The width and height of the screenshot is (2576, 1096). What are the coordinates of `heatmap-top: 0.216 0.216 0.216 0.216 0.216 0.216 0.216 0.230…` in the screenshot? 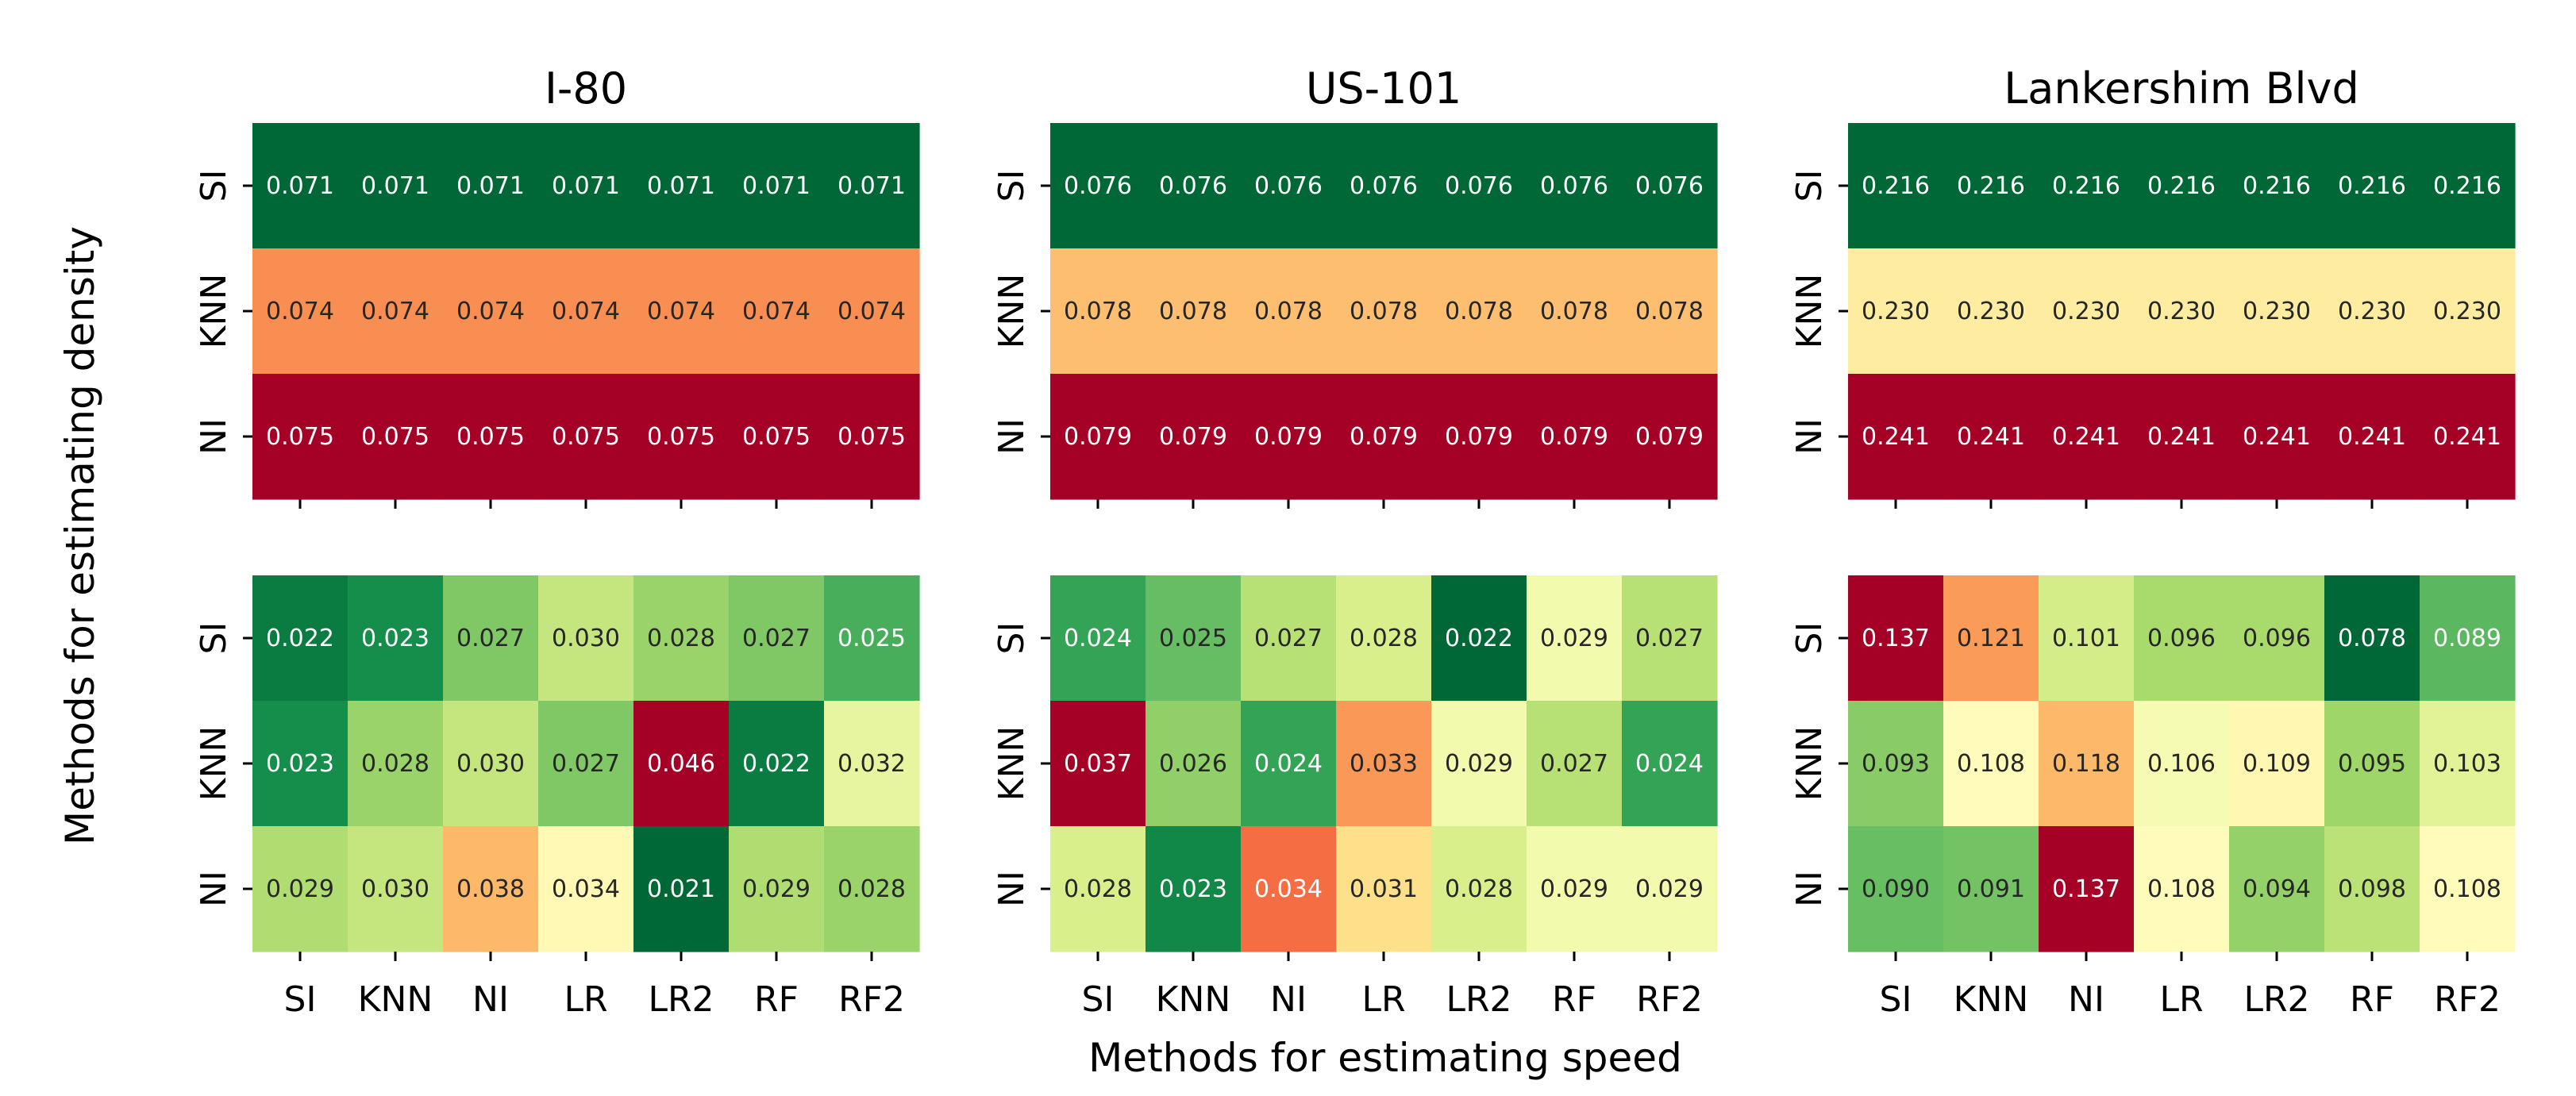 It's located at (2152, 316).